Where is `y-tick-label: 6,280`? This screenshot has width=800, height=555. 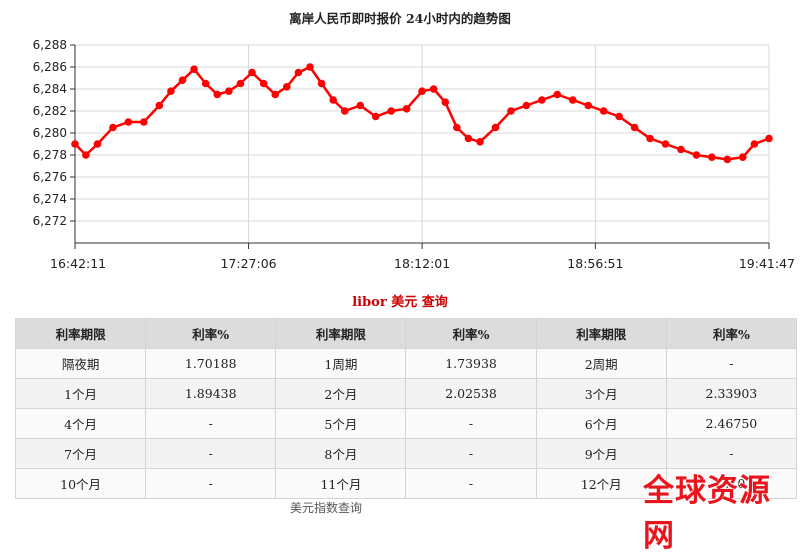 y-tick-label: 6,280 is located at coordinates (50, 133).